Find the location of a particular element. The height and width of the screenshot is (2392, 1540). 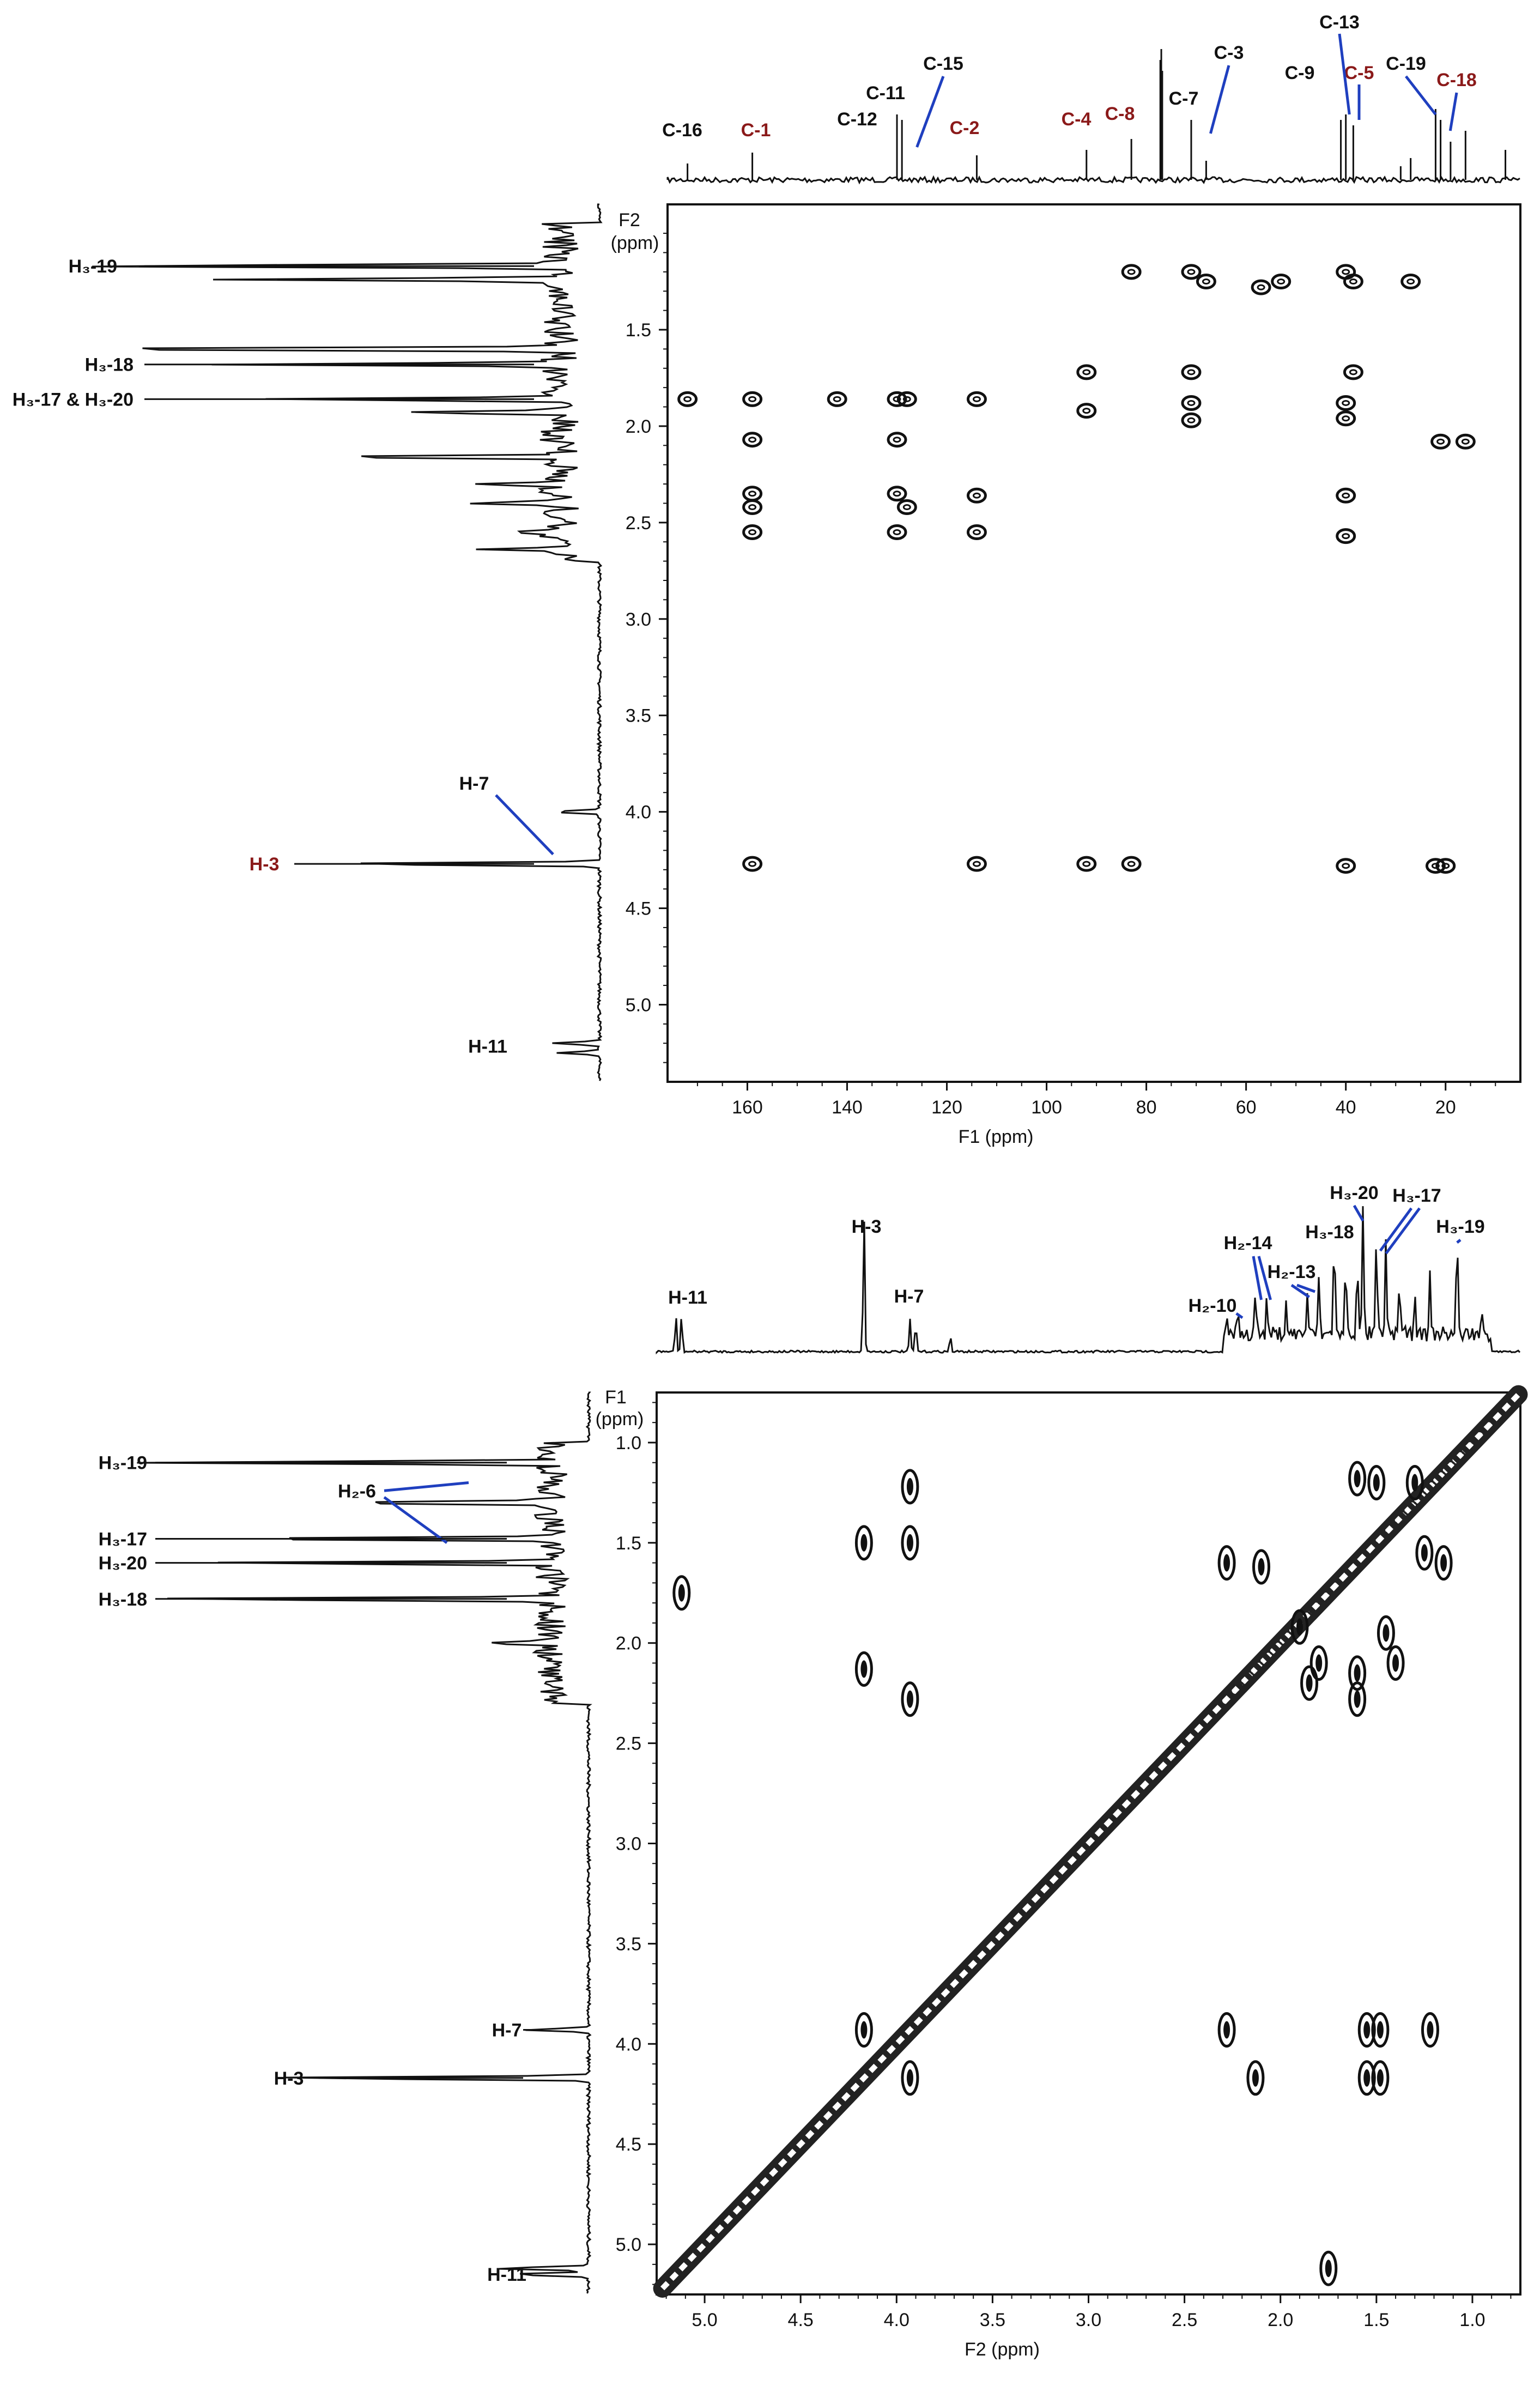

cosy-proton-label: H-11 is located at coordinates (506, 2274).